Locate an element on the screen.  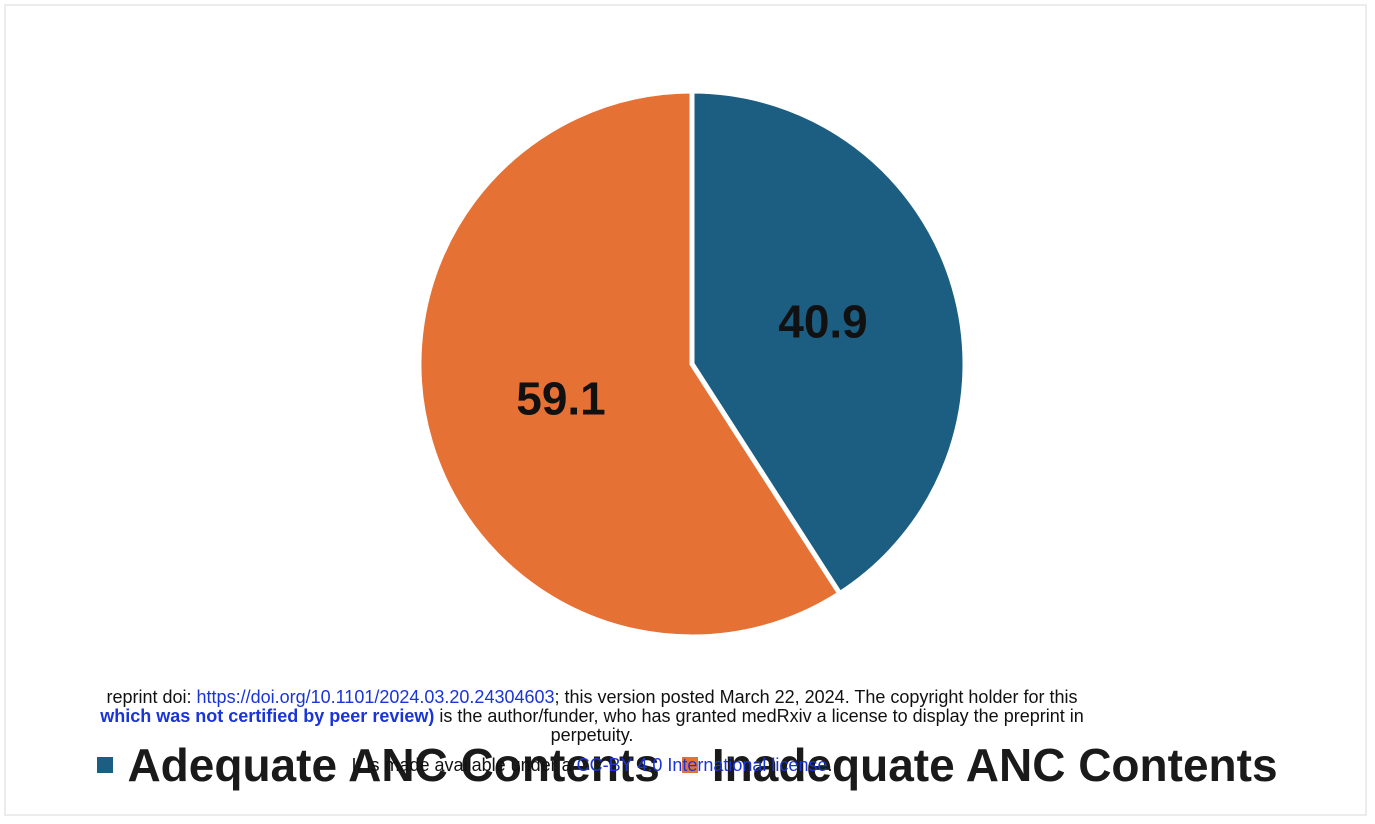
legend-label: Adequate ANC Contents is located at coordinates (393, 765).